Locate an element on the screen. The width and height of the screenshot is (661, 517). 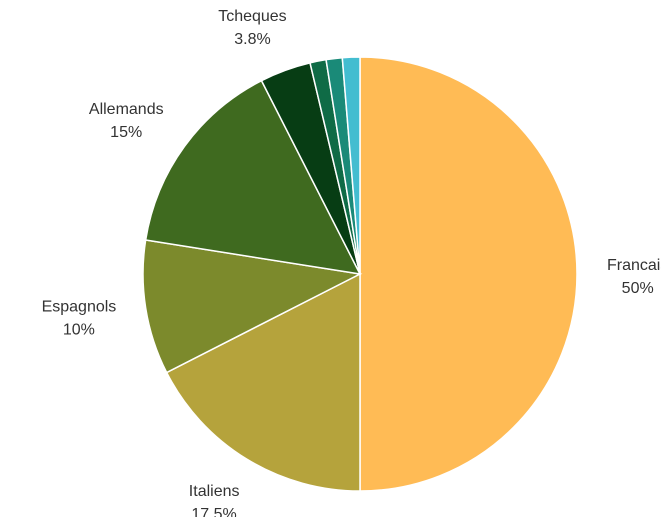
slice-value-francais: 50% is located at coordinates (638, 288).